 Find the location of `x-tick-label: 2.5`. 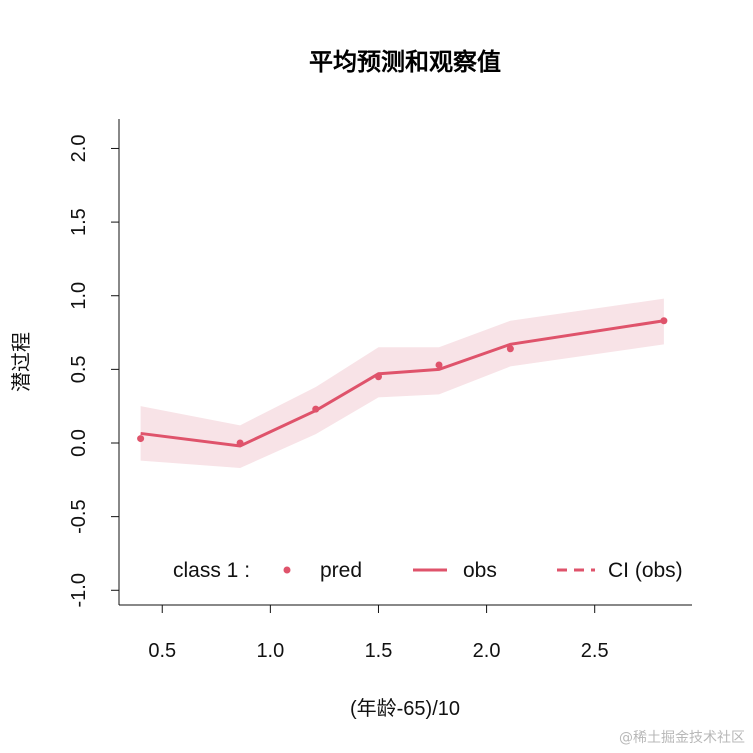

x-tick-label: 2.5 is located at coordinates (595, 651).